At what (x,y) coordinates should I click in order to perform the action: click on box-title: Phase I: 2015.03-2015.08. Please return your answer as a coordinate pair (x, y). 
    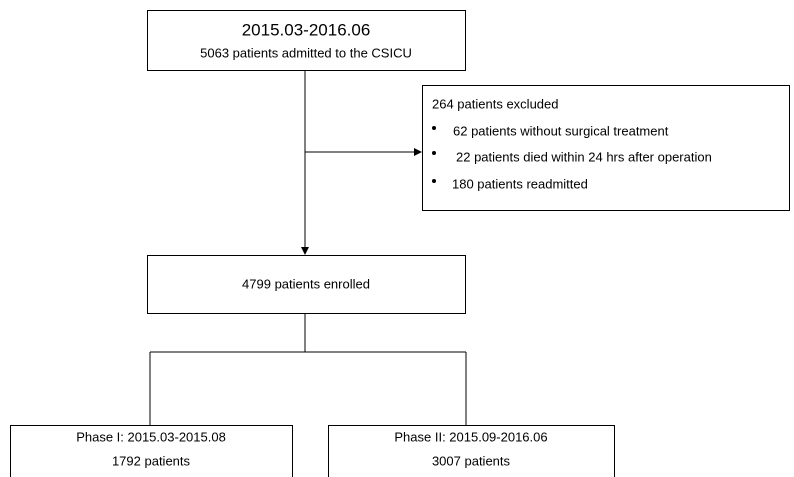
    Looking at the image, I should click on (151, 436).